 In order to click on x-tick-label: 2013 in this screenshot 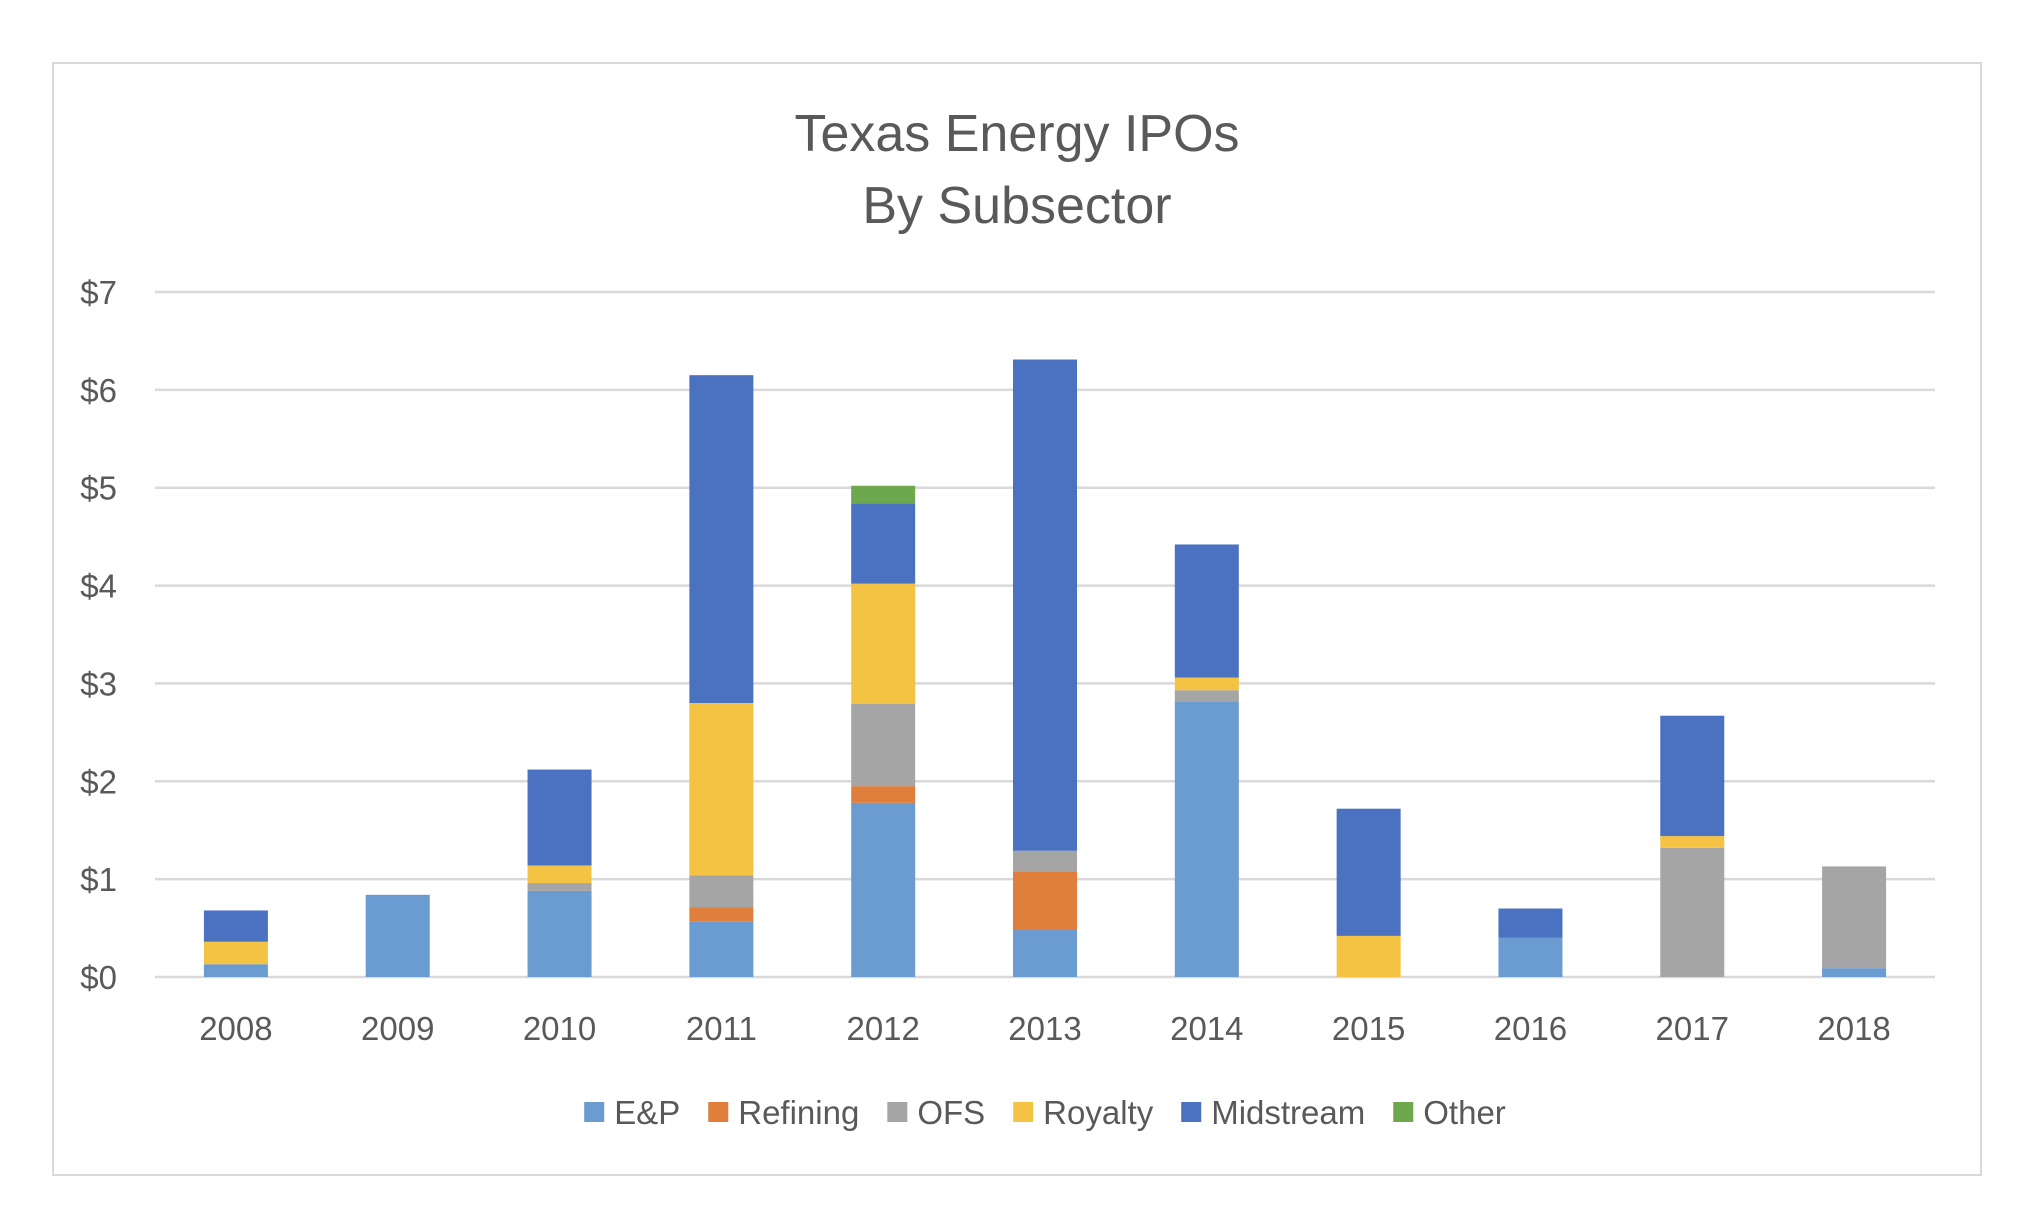, I will do `click(1044, 1028)`.